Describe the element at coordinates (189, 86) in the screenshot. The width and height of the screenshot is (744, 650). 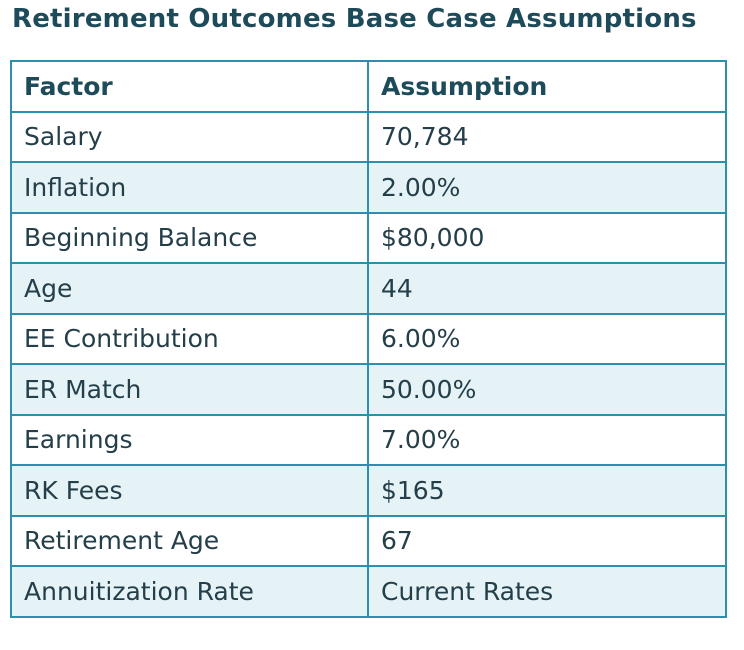
I see `header-cell: Factor` at that location.